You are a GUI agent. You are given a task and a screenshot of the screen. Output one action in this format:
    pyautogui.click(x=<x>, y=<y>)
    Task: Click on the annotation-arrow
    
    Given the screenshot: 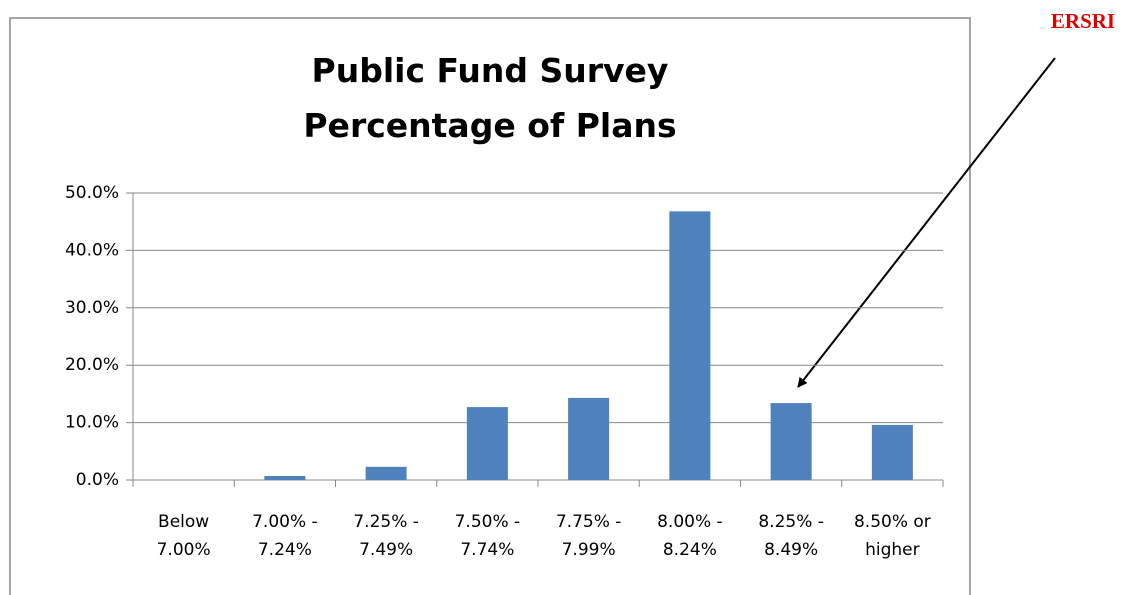 What is the action you would take?
    pyautogui.click(x=926, y=222)
    